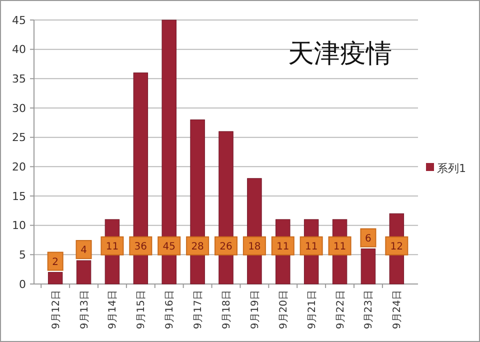 The width and height of the screenshot is (480, 342). What do you see at coordinates (398, 310) in the screenshot?
I see `x-tick-label: 9月24日` at bounding box center [398, 310].